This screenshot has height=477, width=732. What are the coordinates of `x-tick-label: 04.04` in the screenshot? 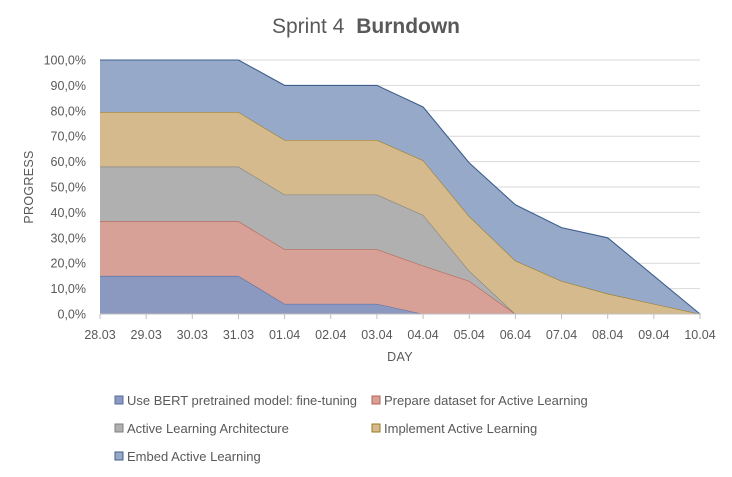 It's located at (422, 335).